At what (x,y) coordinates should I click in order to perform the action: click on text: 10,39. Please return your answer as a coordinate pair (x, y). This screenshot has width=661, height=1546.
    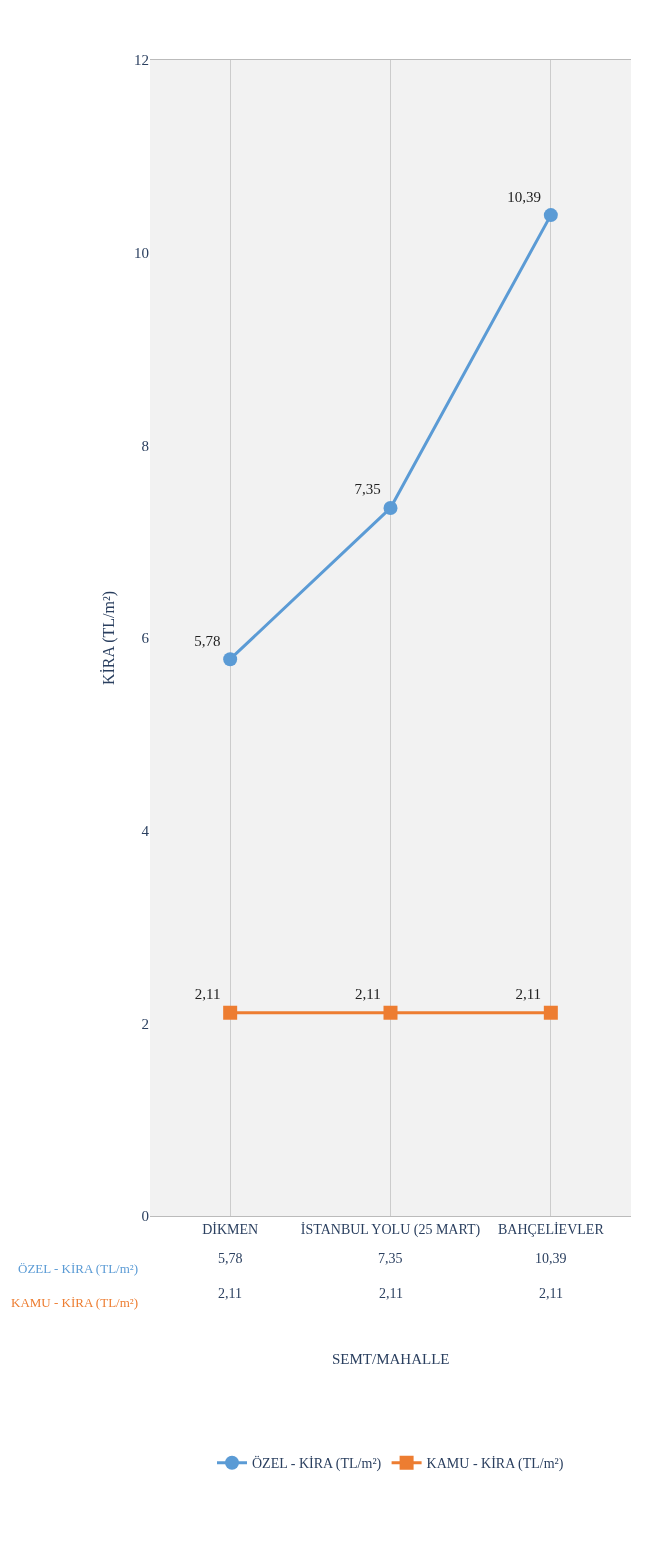
    Looking at the image, I should click on (524, 196).